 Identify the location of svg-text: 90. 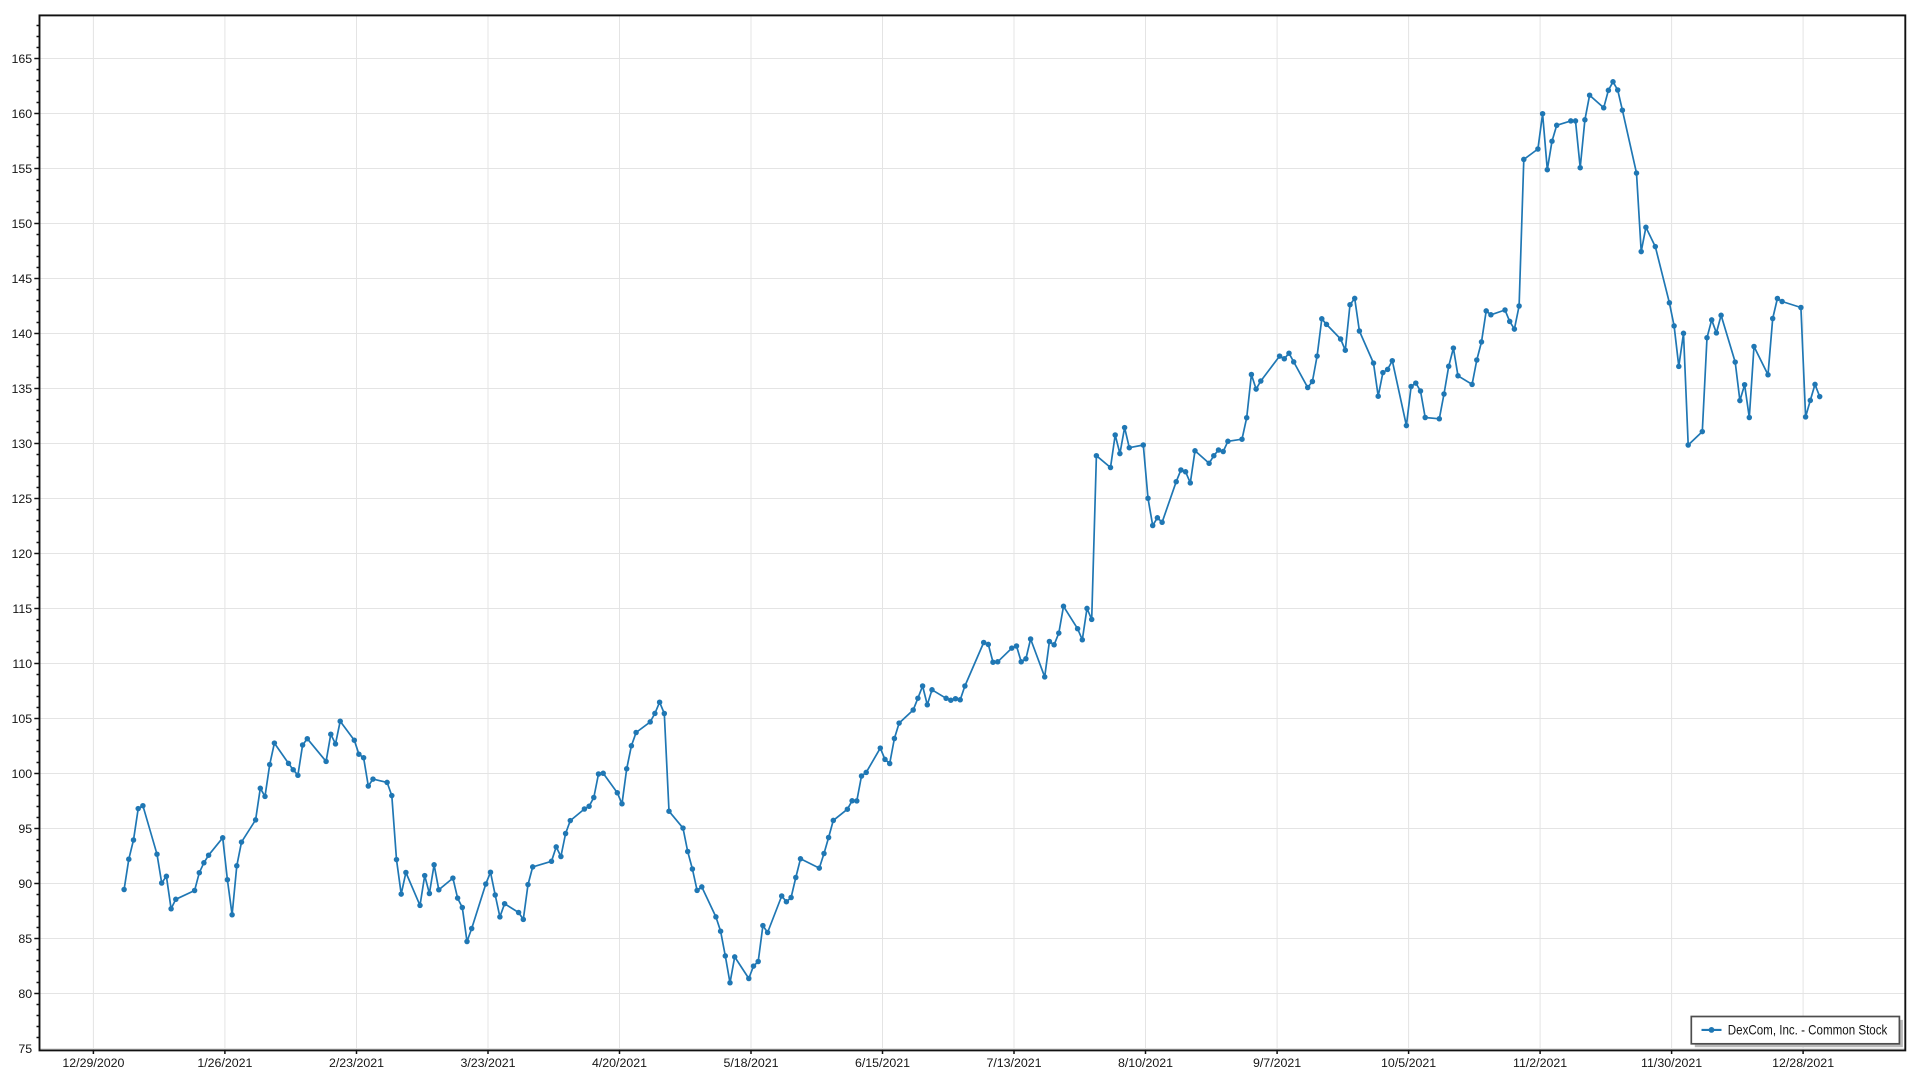
(25, 884).